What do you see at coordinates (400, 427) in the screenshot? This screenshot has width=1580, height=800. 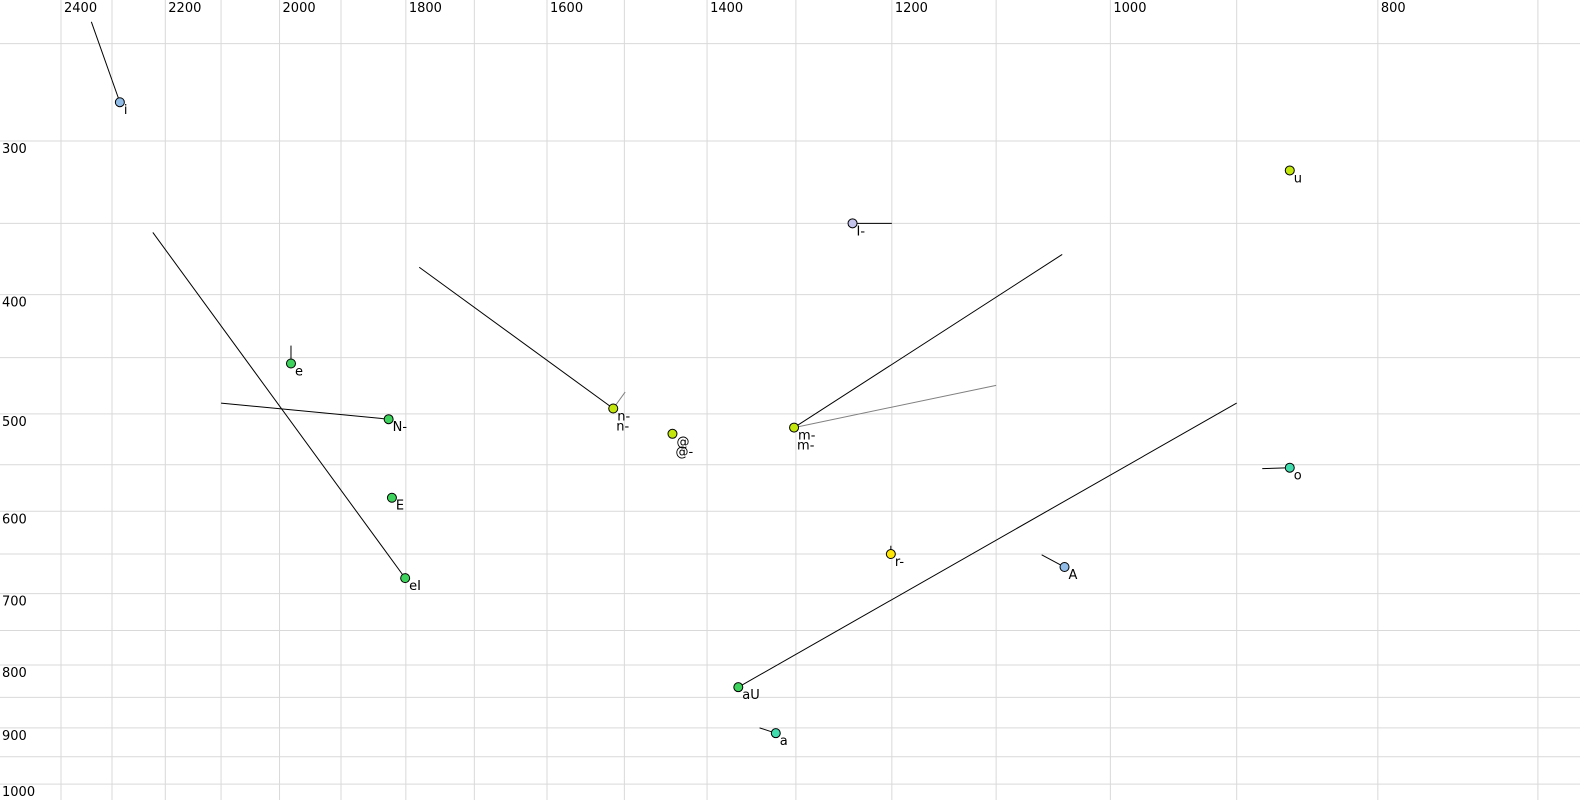 I see `point-label-N-: N-` at bounding box center [400, 427].